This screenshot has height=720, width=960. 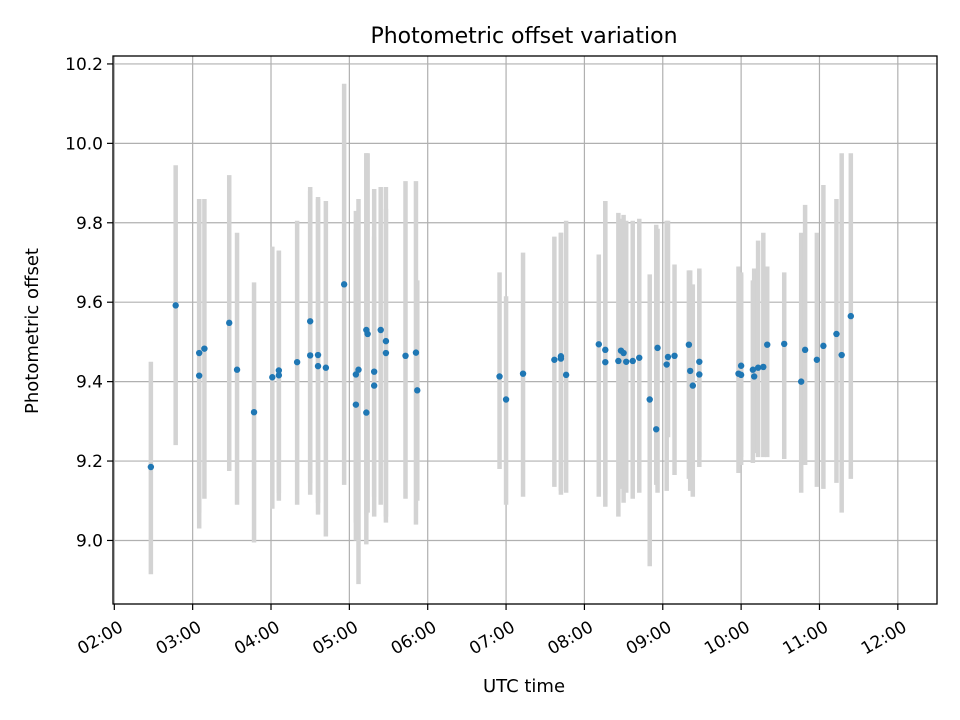 What do you see at coordinates (649, 638) in the screenshot?
I see `x-tick-label: 09:00` at bounding box center [649, 638].